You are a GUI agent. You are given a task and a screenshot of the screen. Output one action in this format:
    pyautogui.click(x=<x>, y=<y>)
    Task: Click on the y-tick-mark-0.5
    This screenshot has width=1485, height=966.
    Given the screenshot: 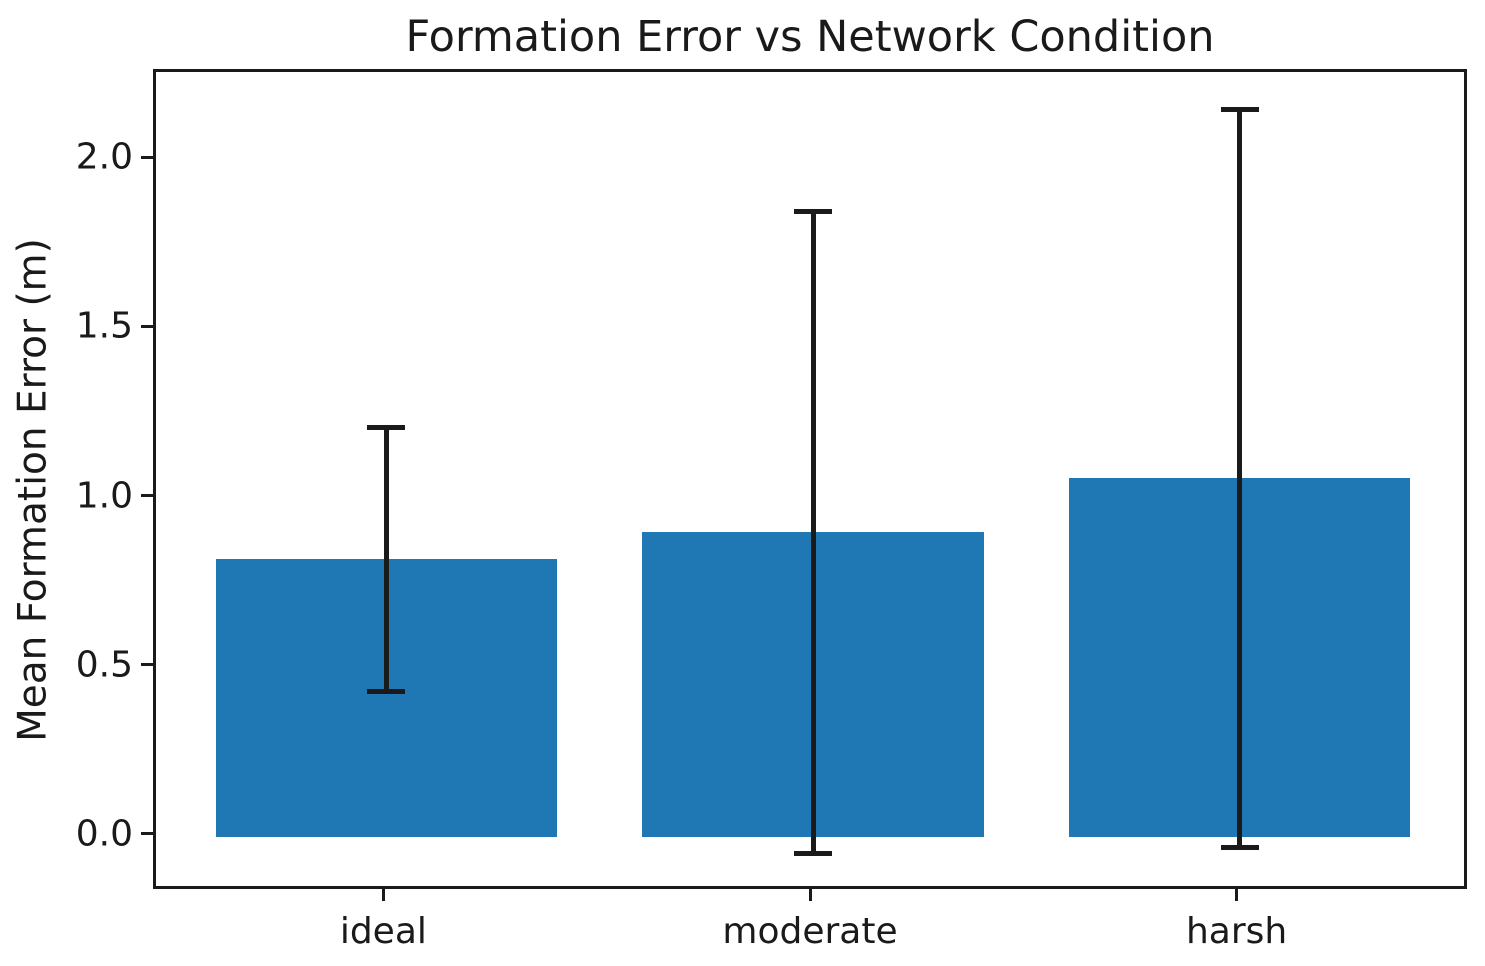 What is the action you would take?
    pyautogui.click(x=147, y=665)
    